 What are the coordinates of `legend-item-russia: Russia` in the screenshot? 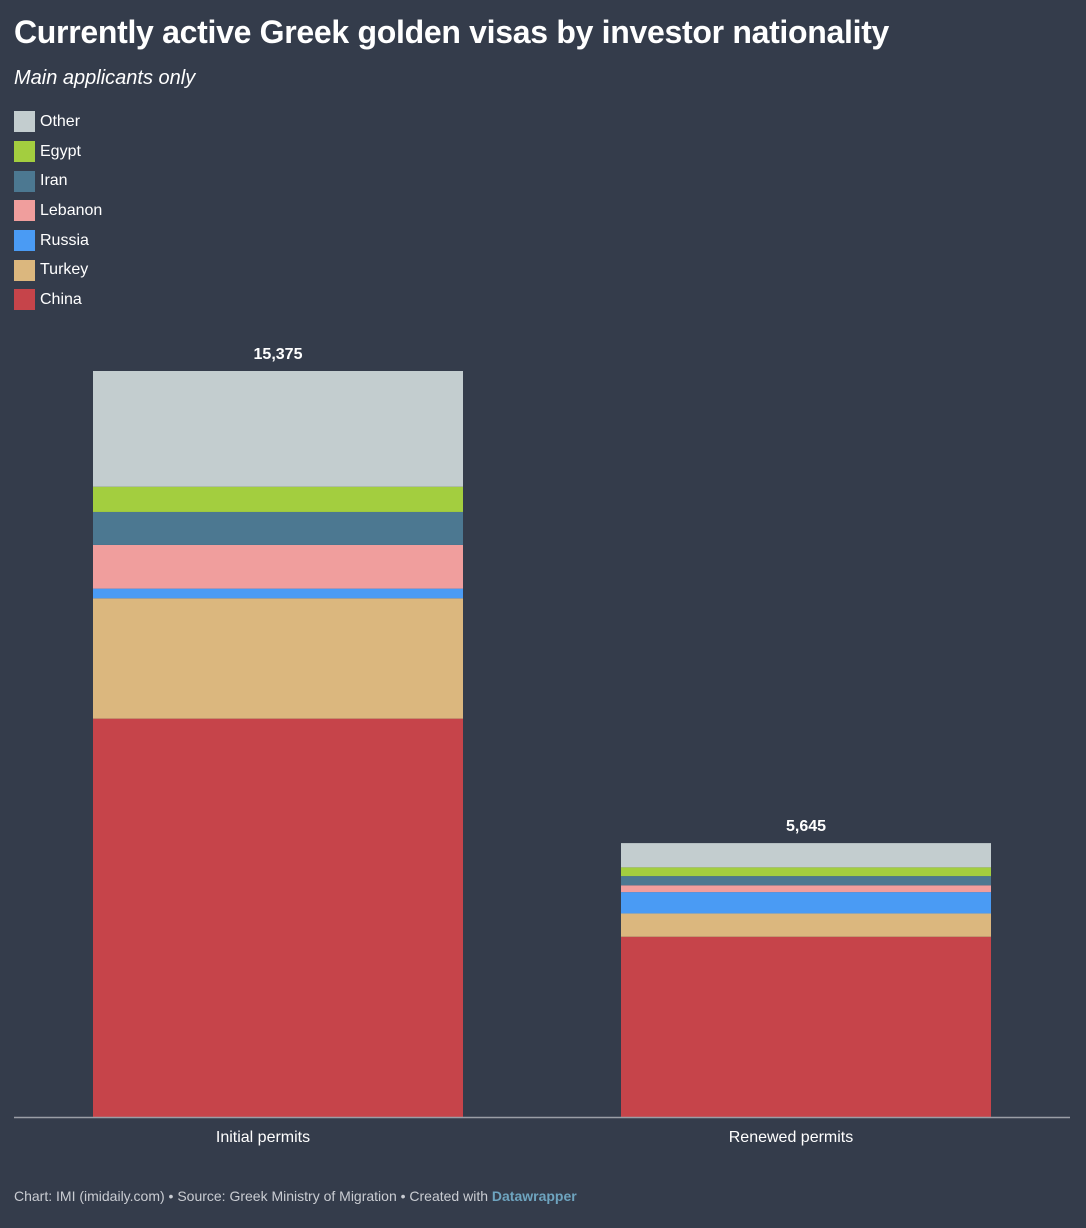 It's located at (58, 241).